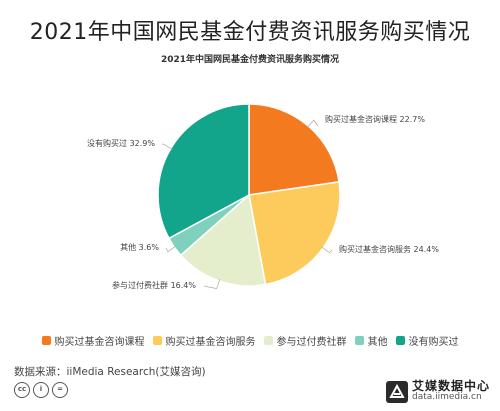 This screenshot has height=411, width=500. I want to click on legend-label: 没有购买过, so click(433, 342).